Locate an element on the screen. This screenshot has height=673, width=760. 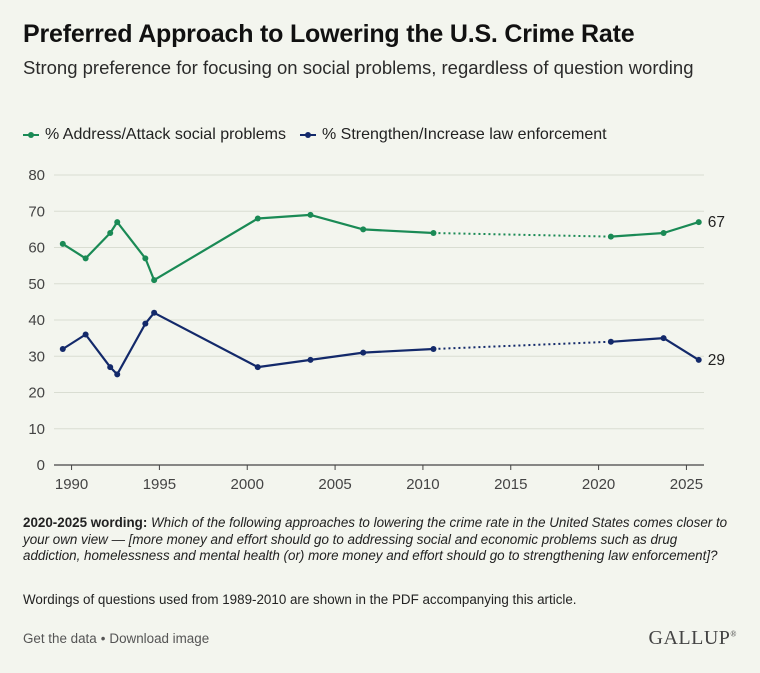
download-image-link: Download image is located at coordinates (159, 638).